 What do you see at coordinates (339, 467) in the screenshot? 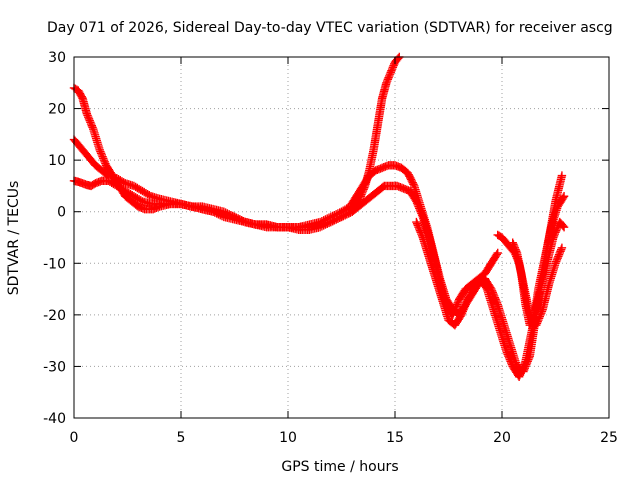
I see `x-axis-label: GPS time / hours` at bounding box center [339, 467].